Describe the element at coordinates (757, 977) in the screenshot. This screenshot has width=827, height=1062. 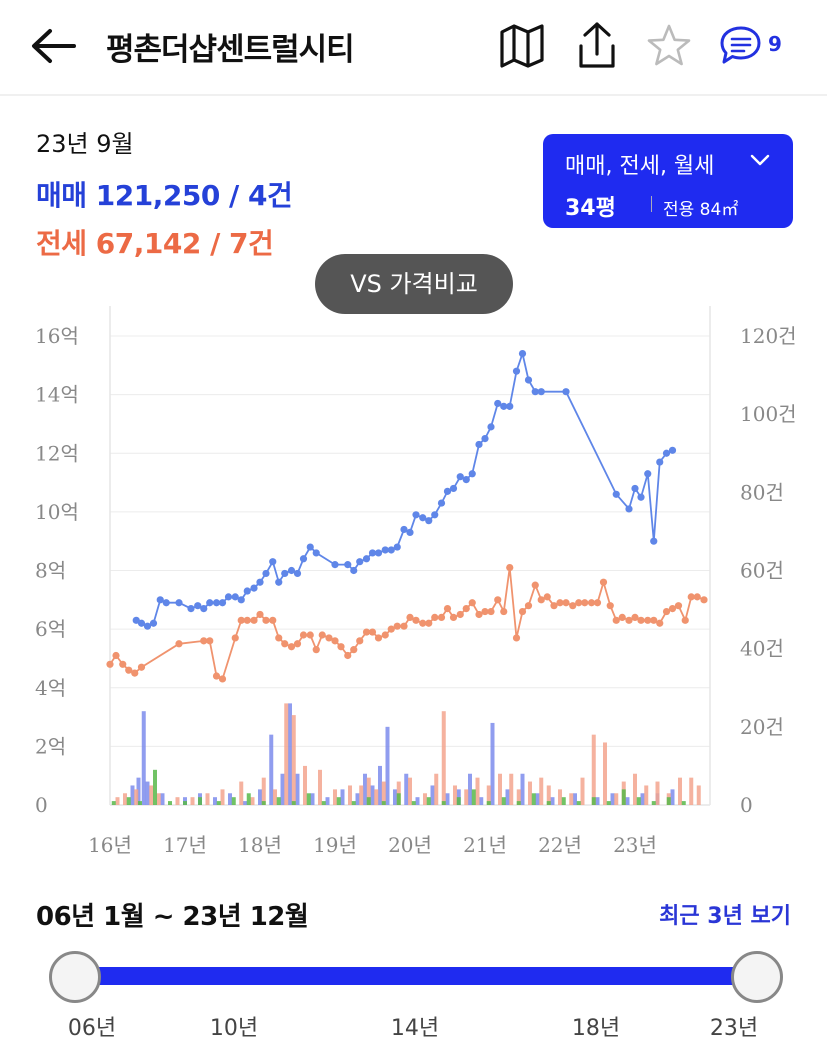
I see `slider-handle-end` at that location.